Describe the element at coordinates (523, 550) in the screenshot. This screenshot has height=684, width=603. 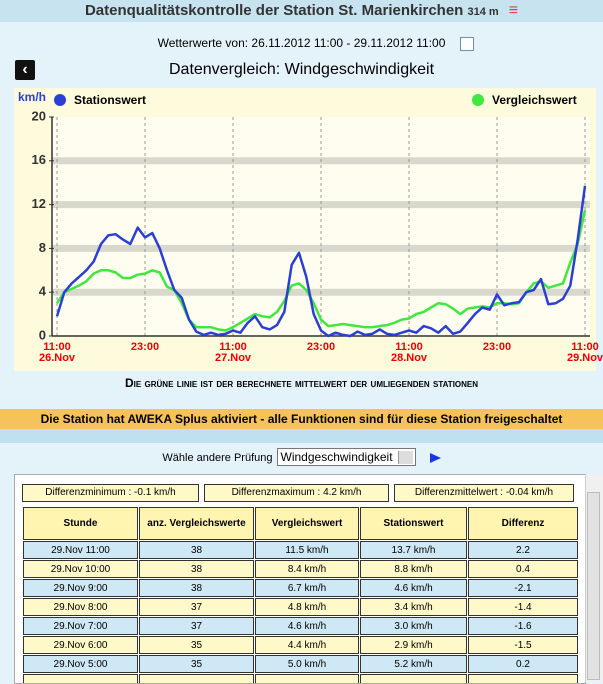
I see `cell: 2.2` at that location.